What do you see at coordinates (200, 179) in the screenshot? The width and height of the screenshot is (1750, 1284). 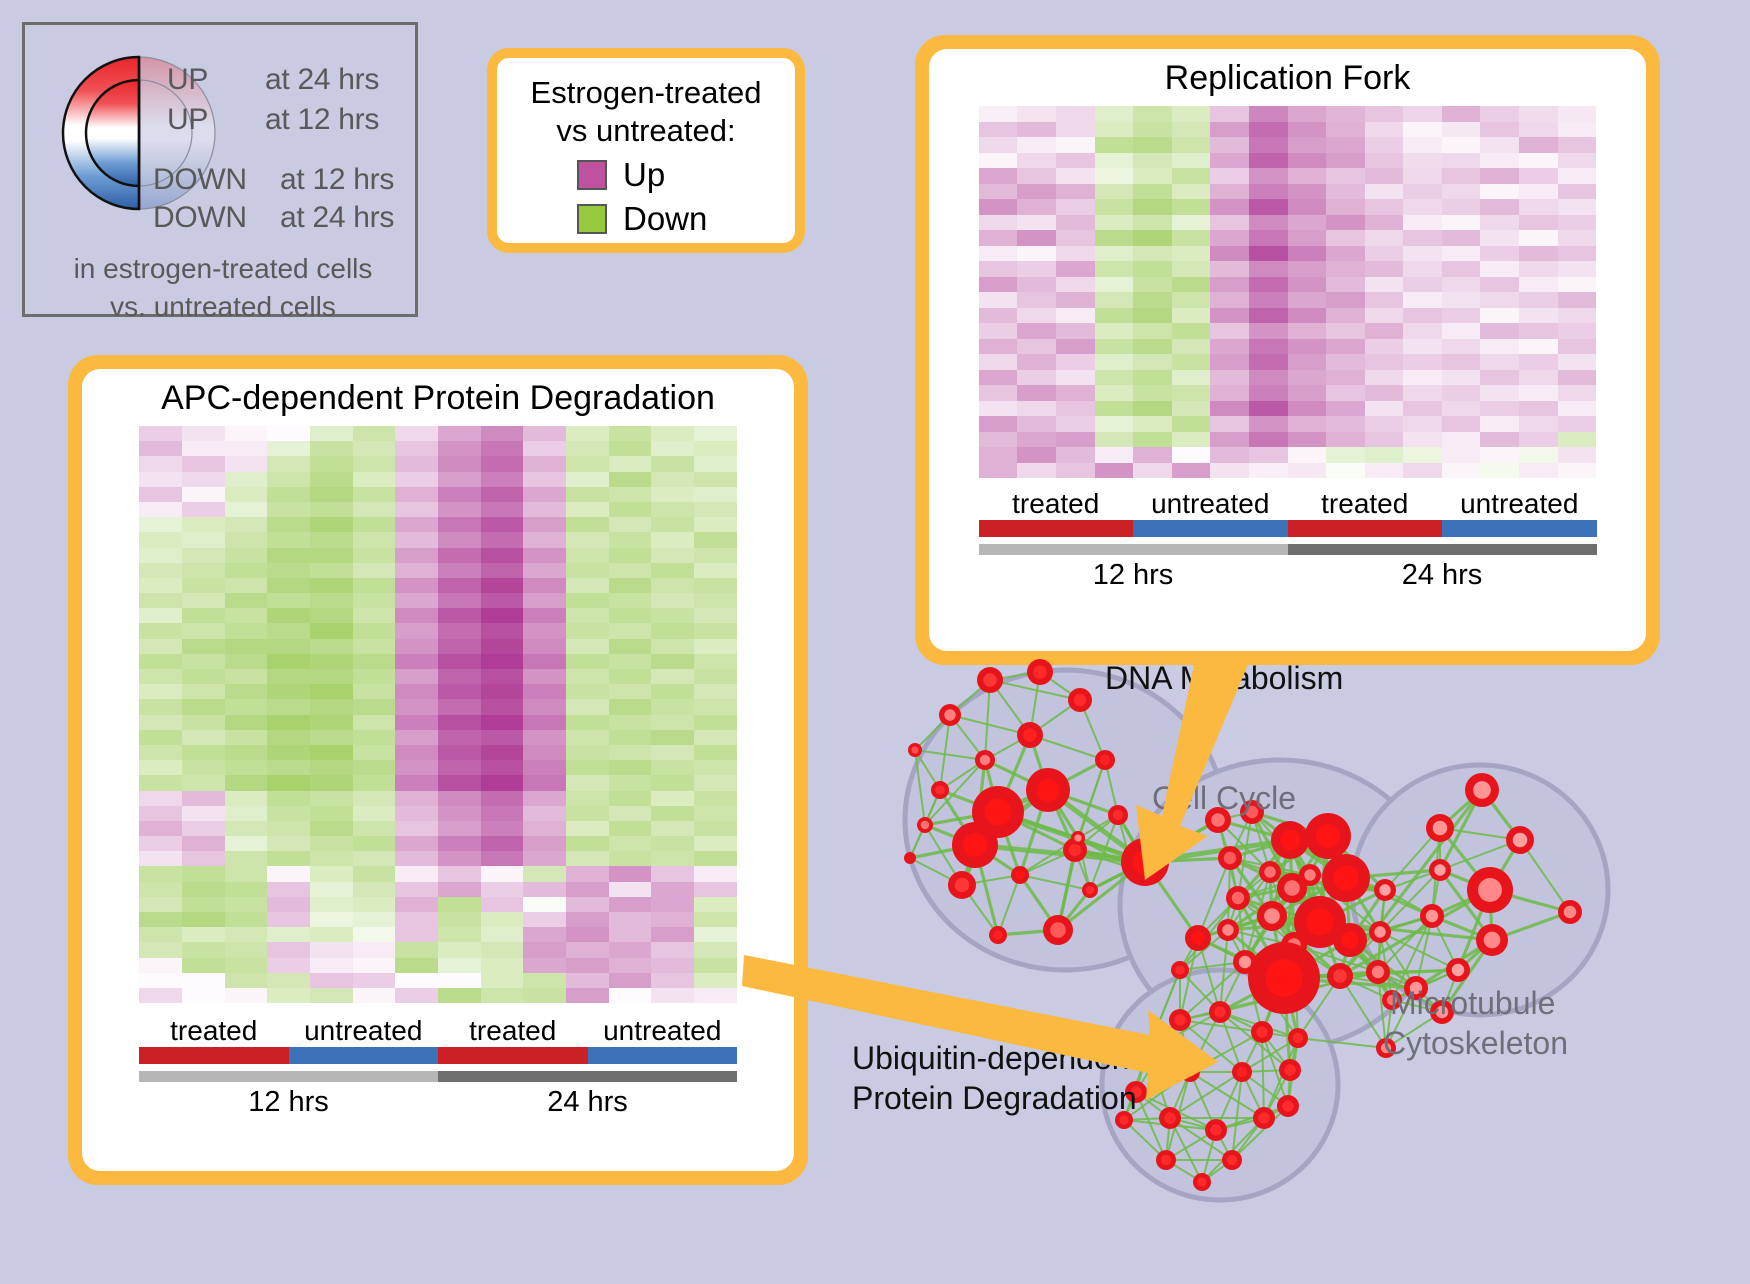 I see `key-state-2: DOWN` at bounding box center [200, 179].